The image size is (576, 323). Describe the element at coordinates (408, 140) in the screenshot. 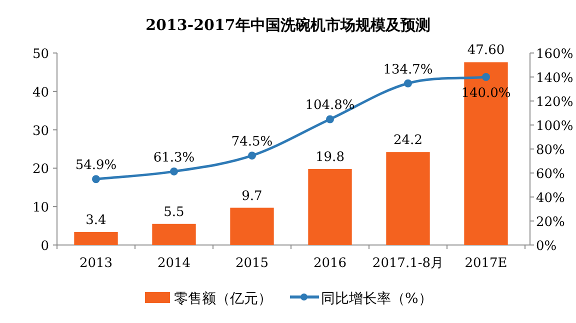

I see `data-label: 24.2` at that location.